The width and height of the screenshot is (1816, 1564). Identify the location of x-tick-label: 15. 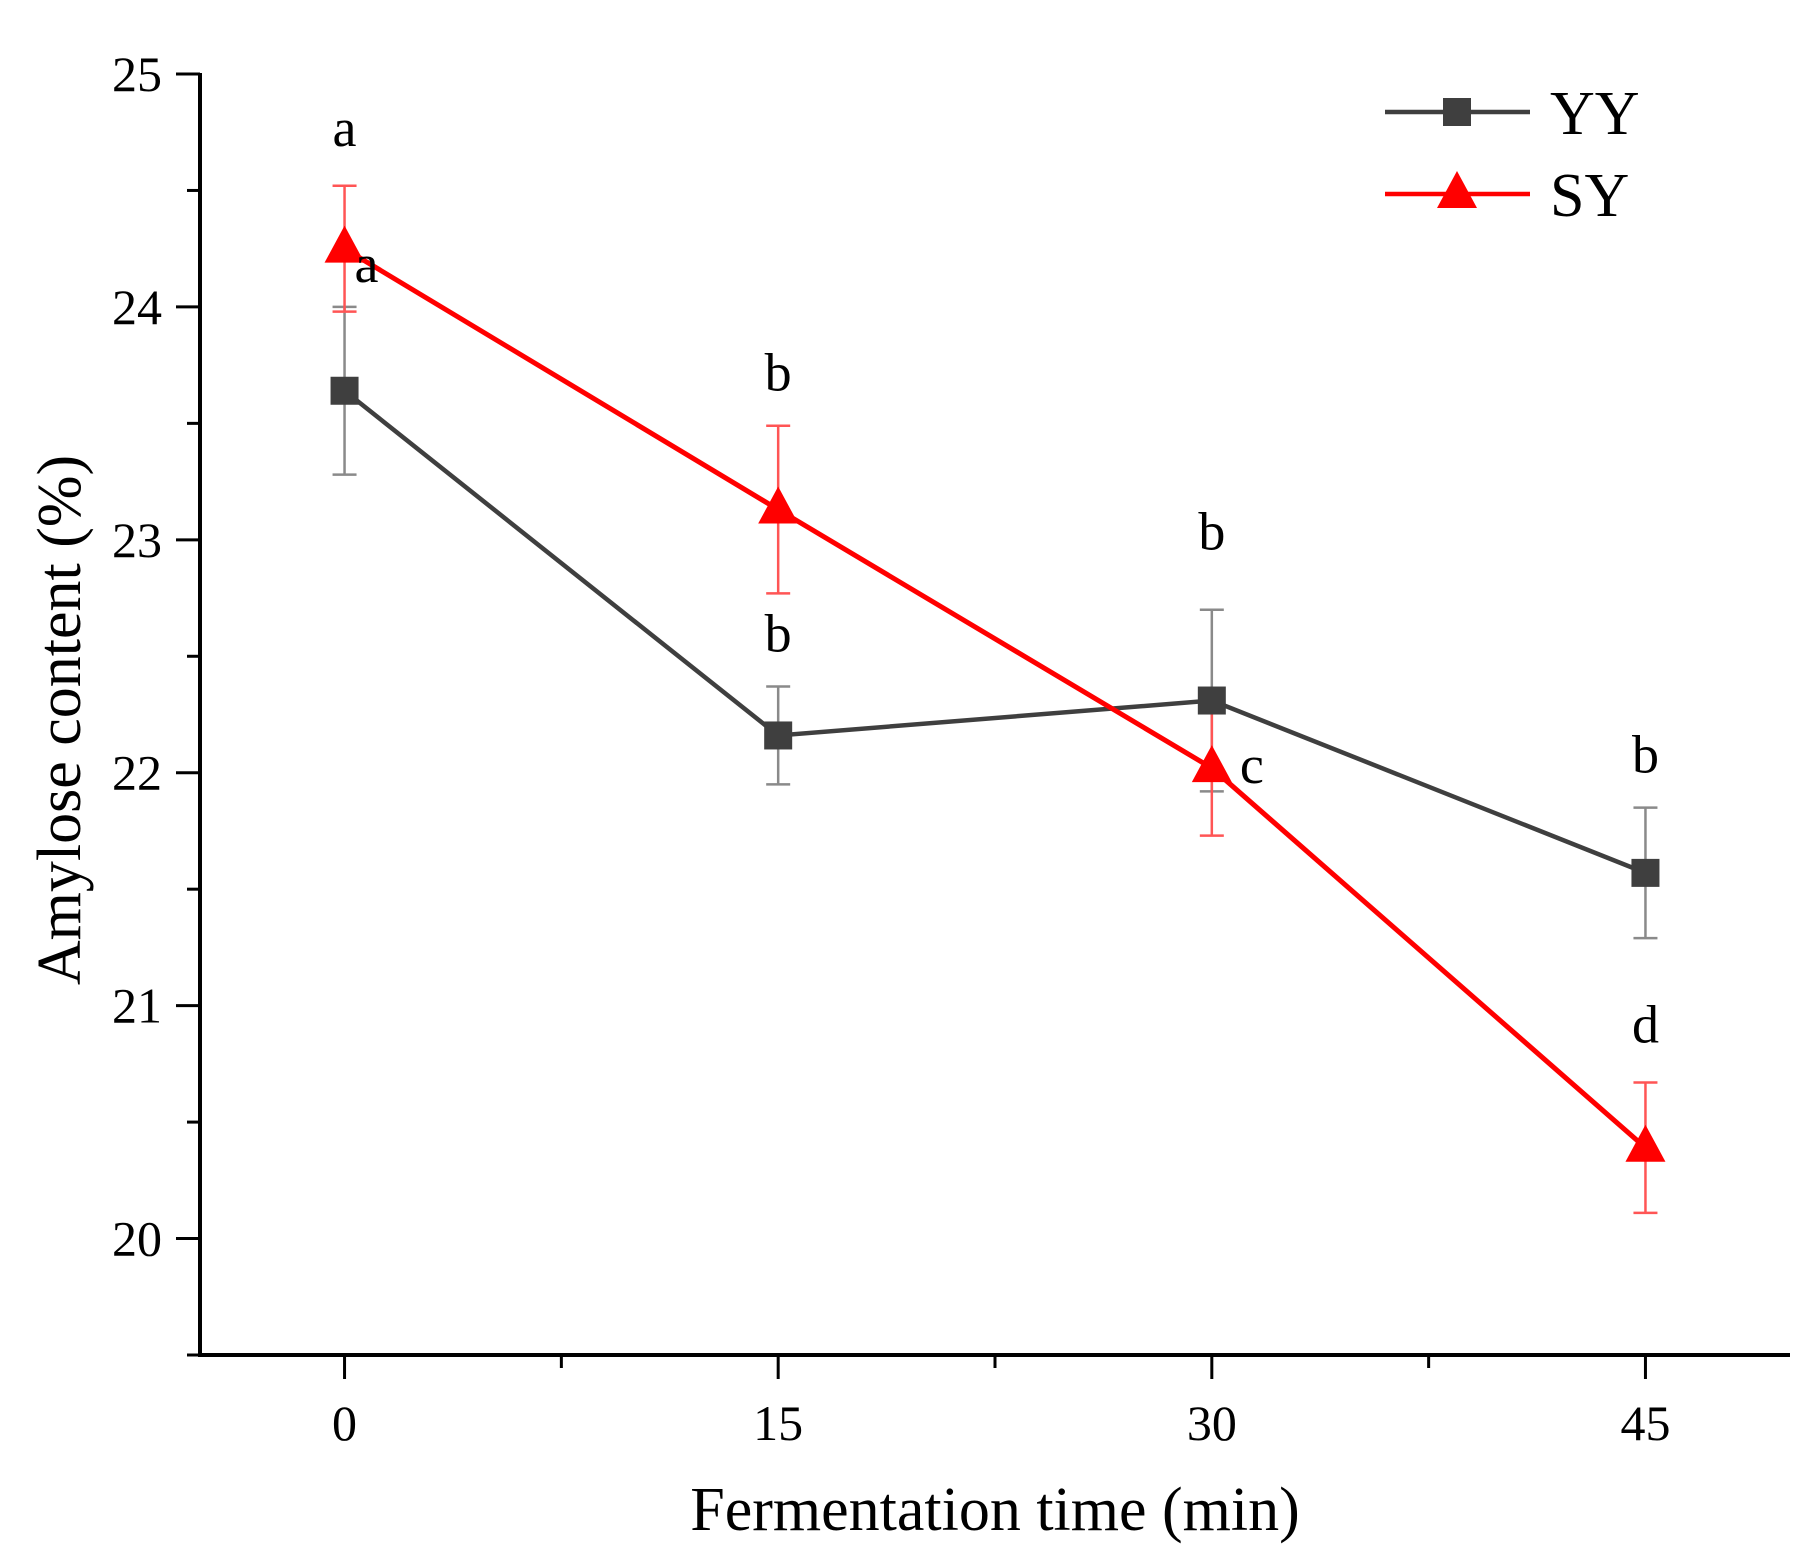
(778, 1423).